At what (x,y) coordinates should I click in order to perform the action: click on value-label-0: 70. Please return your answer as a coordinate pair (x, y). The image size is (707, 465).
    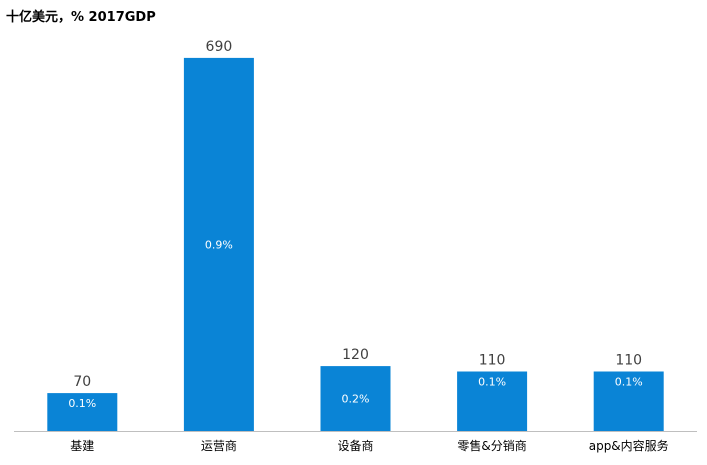
    Looking at the image, I should click on (82, 382).